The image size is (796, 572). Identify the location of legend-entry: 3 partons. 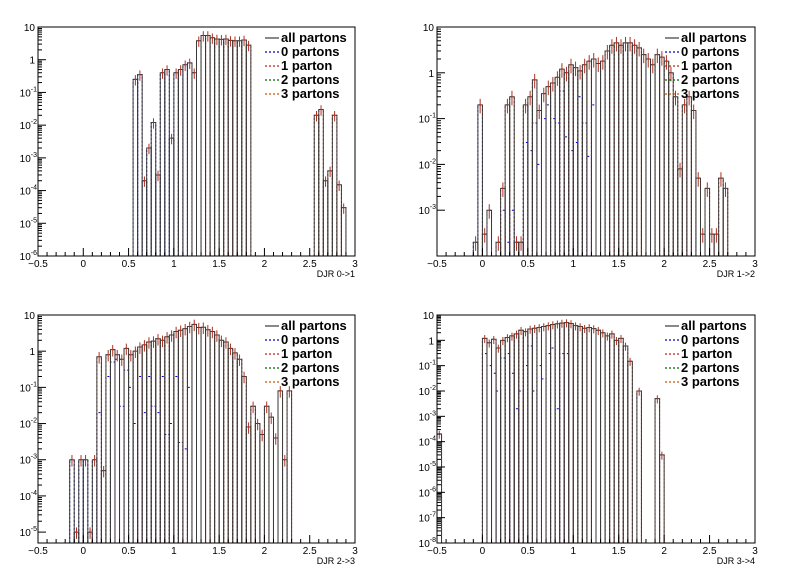
(710, 93).